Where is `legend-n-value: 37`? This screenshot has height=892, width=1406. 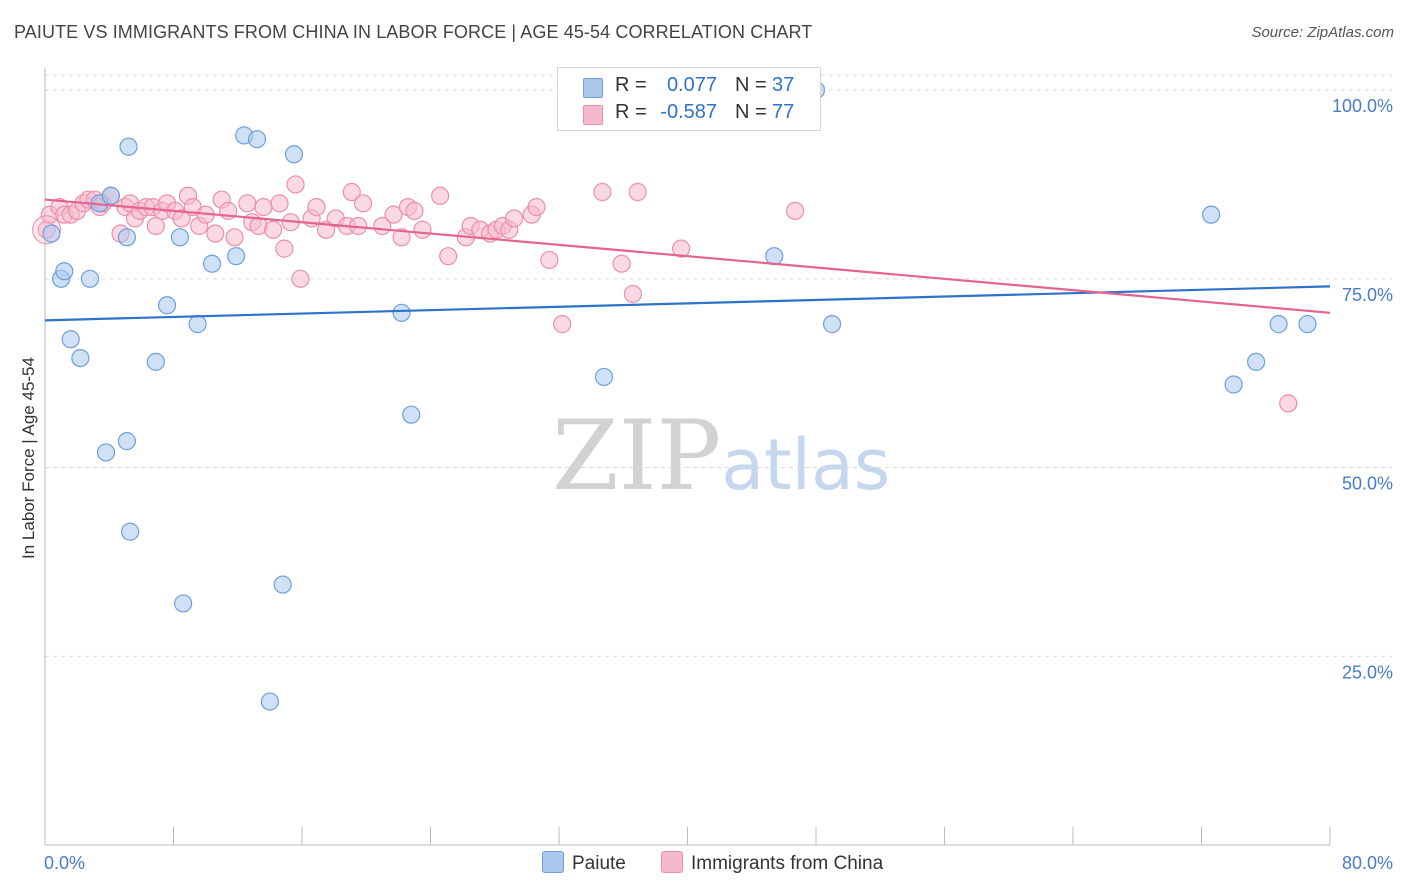 legend-n-value: 37 is located at coordinates (783, 85).